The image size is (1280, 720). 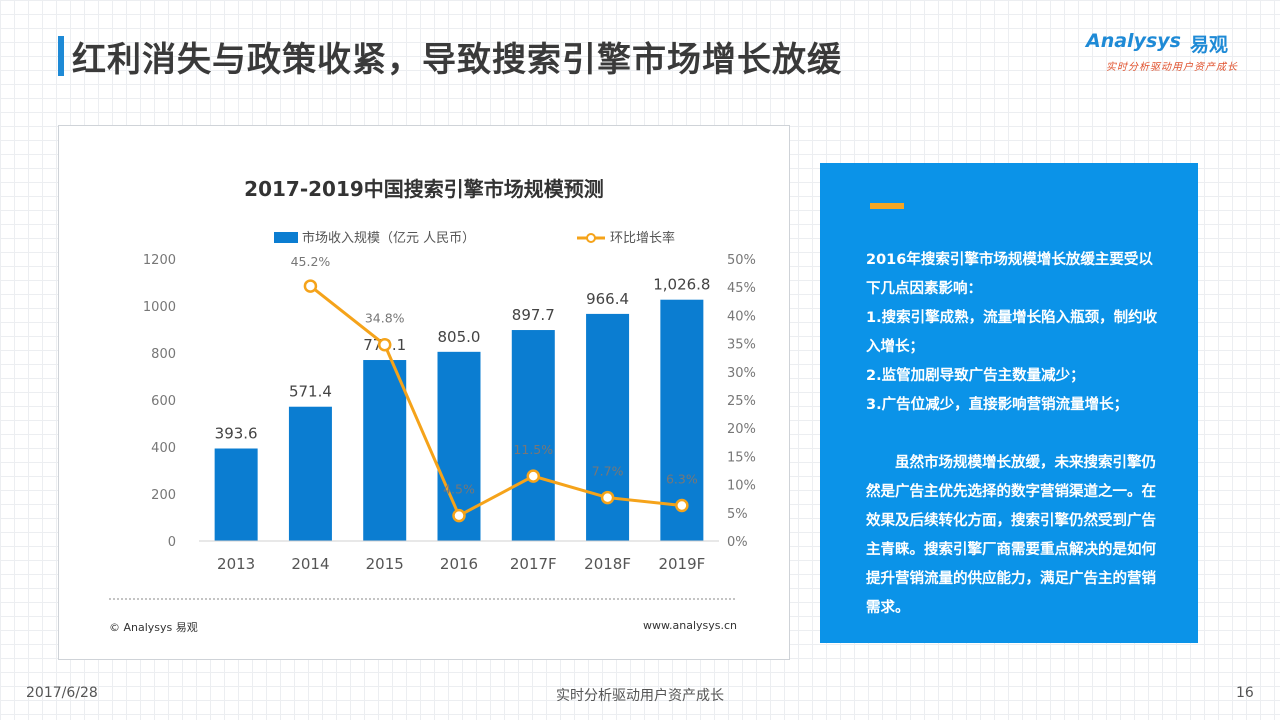 I want to click on y-right-tick: 30%, so click(x=741, y=373).